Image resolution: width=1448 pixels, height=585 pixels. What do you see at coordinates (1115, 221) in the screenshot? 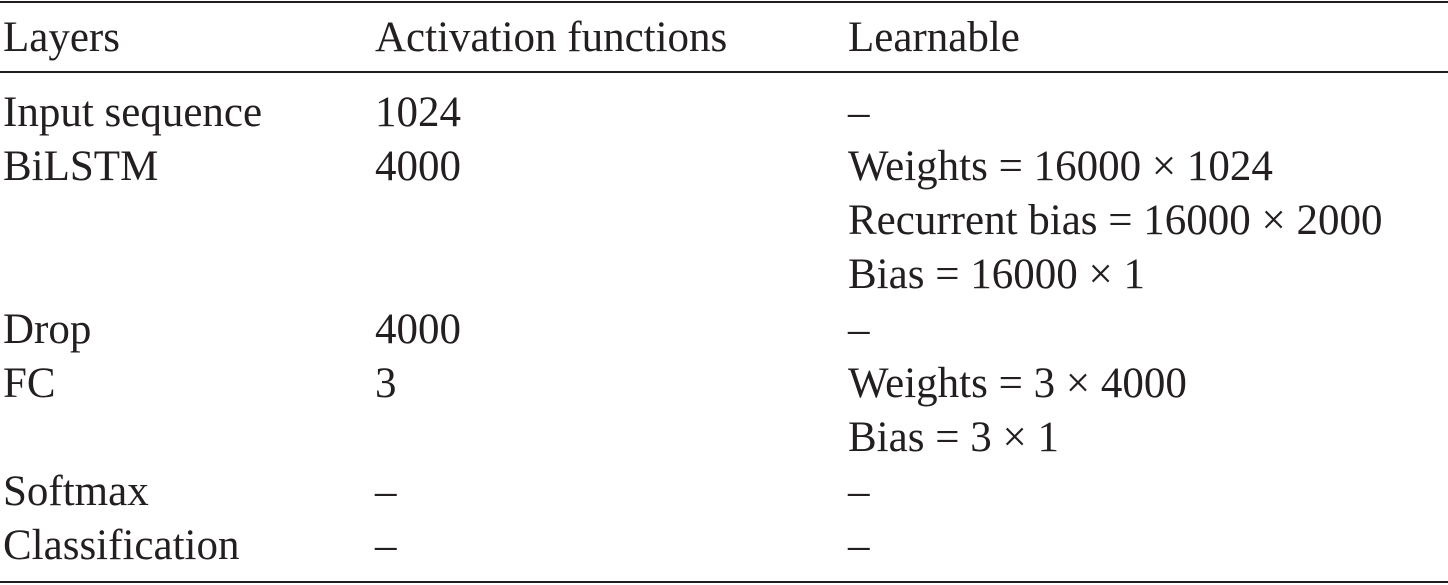
I see `learnable-line: Recurrent bias = 16000 × 2000` at bounding box center [1115, 221].